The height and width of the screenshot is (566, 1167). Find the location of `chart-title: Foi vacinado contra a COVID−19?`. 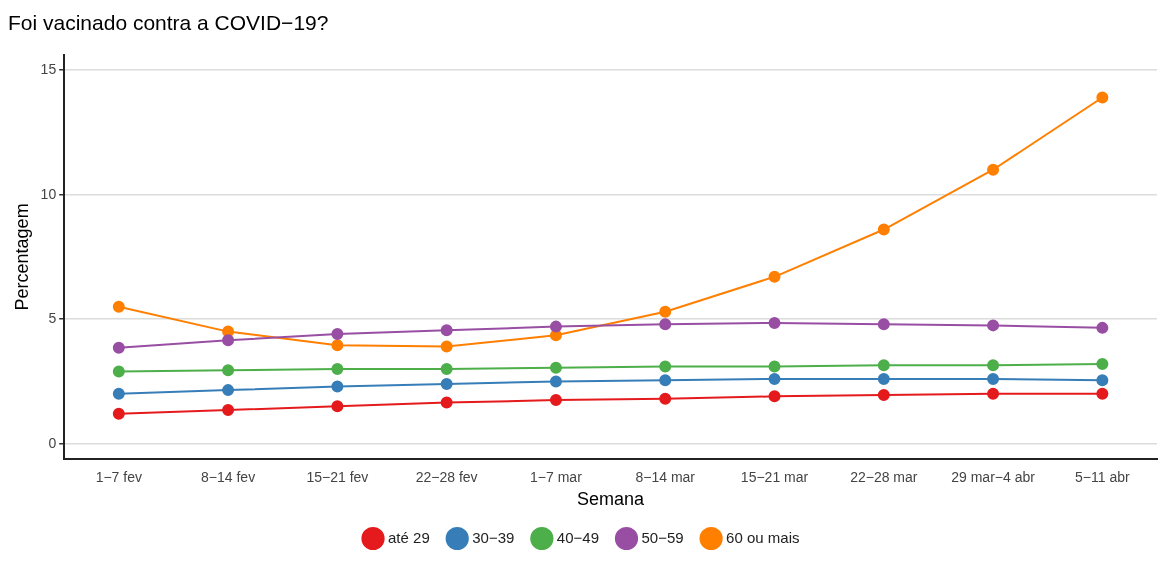

chart-title: Foi vacinado contra a COVID−19? is located at coordinates (168, 23).